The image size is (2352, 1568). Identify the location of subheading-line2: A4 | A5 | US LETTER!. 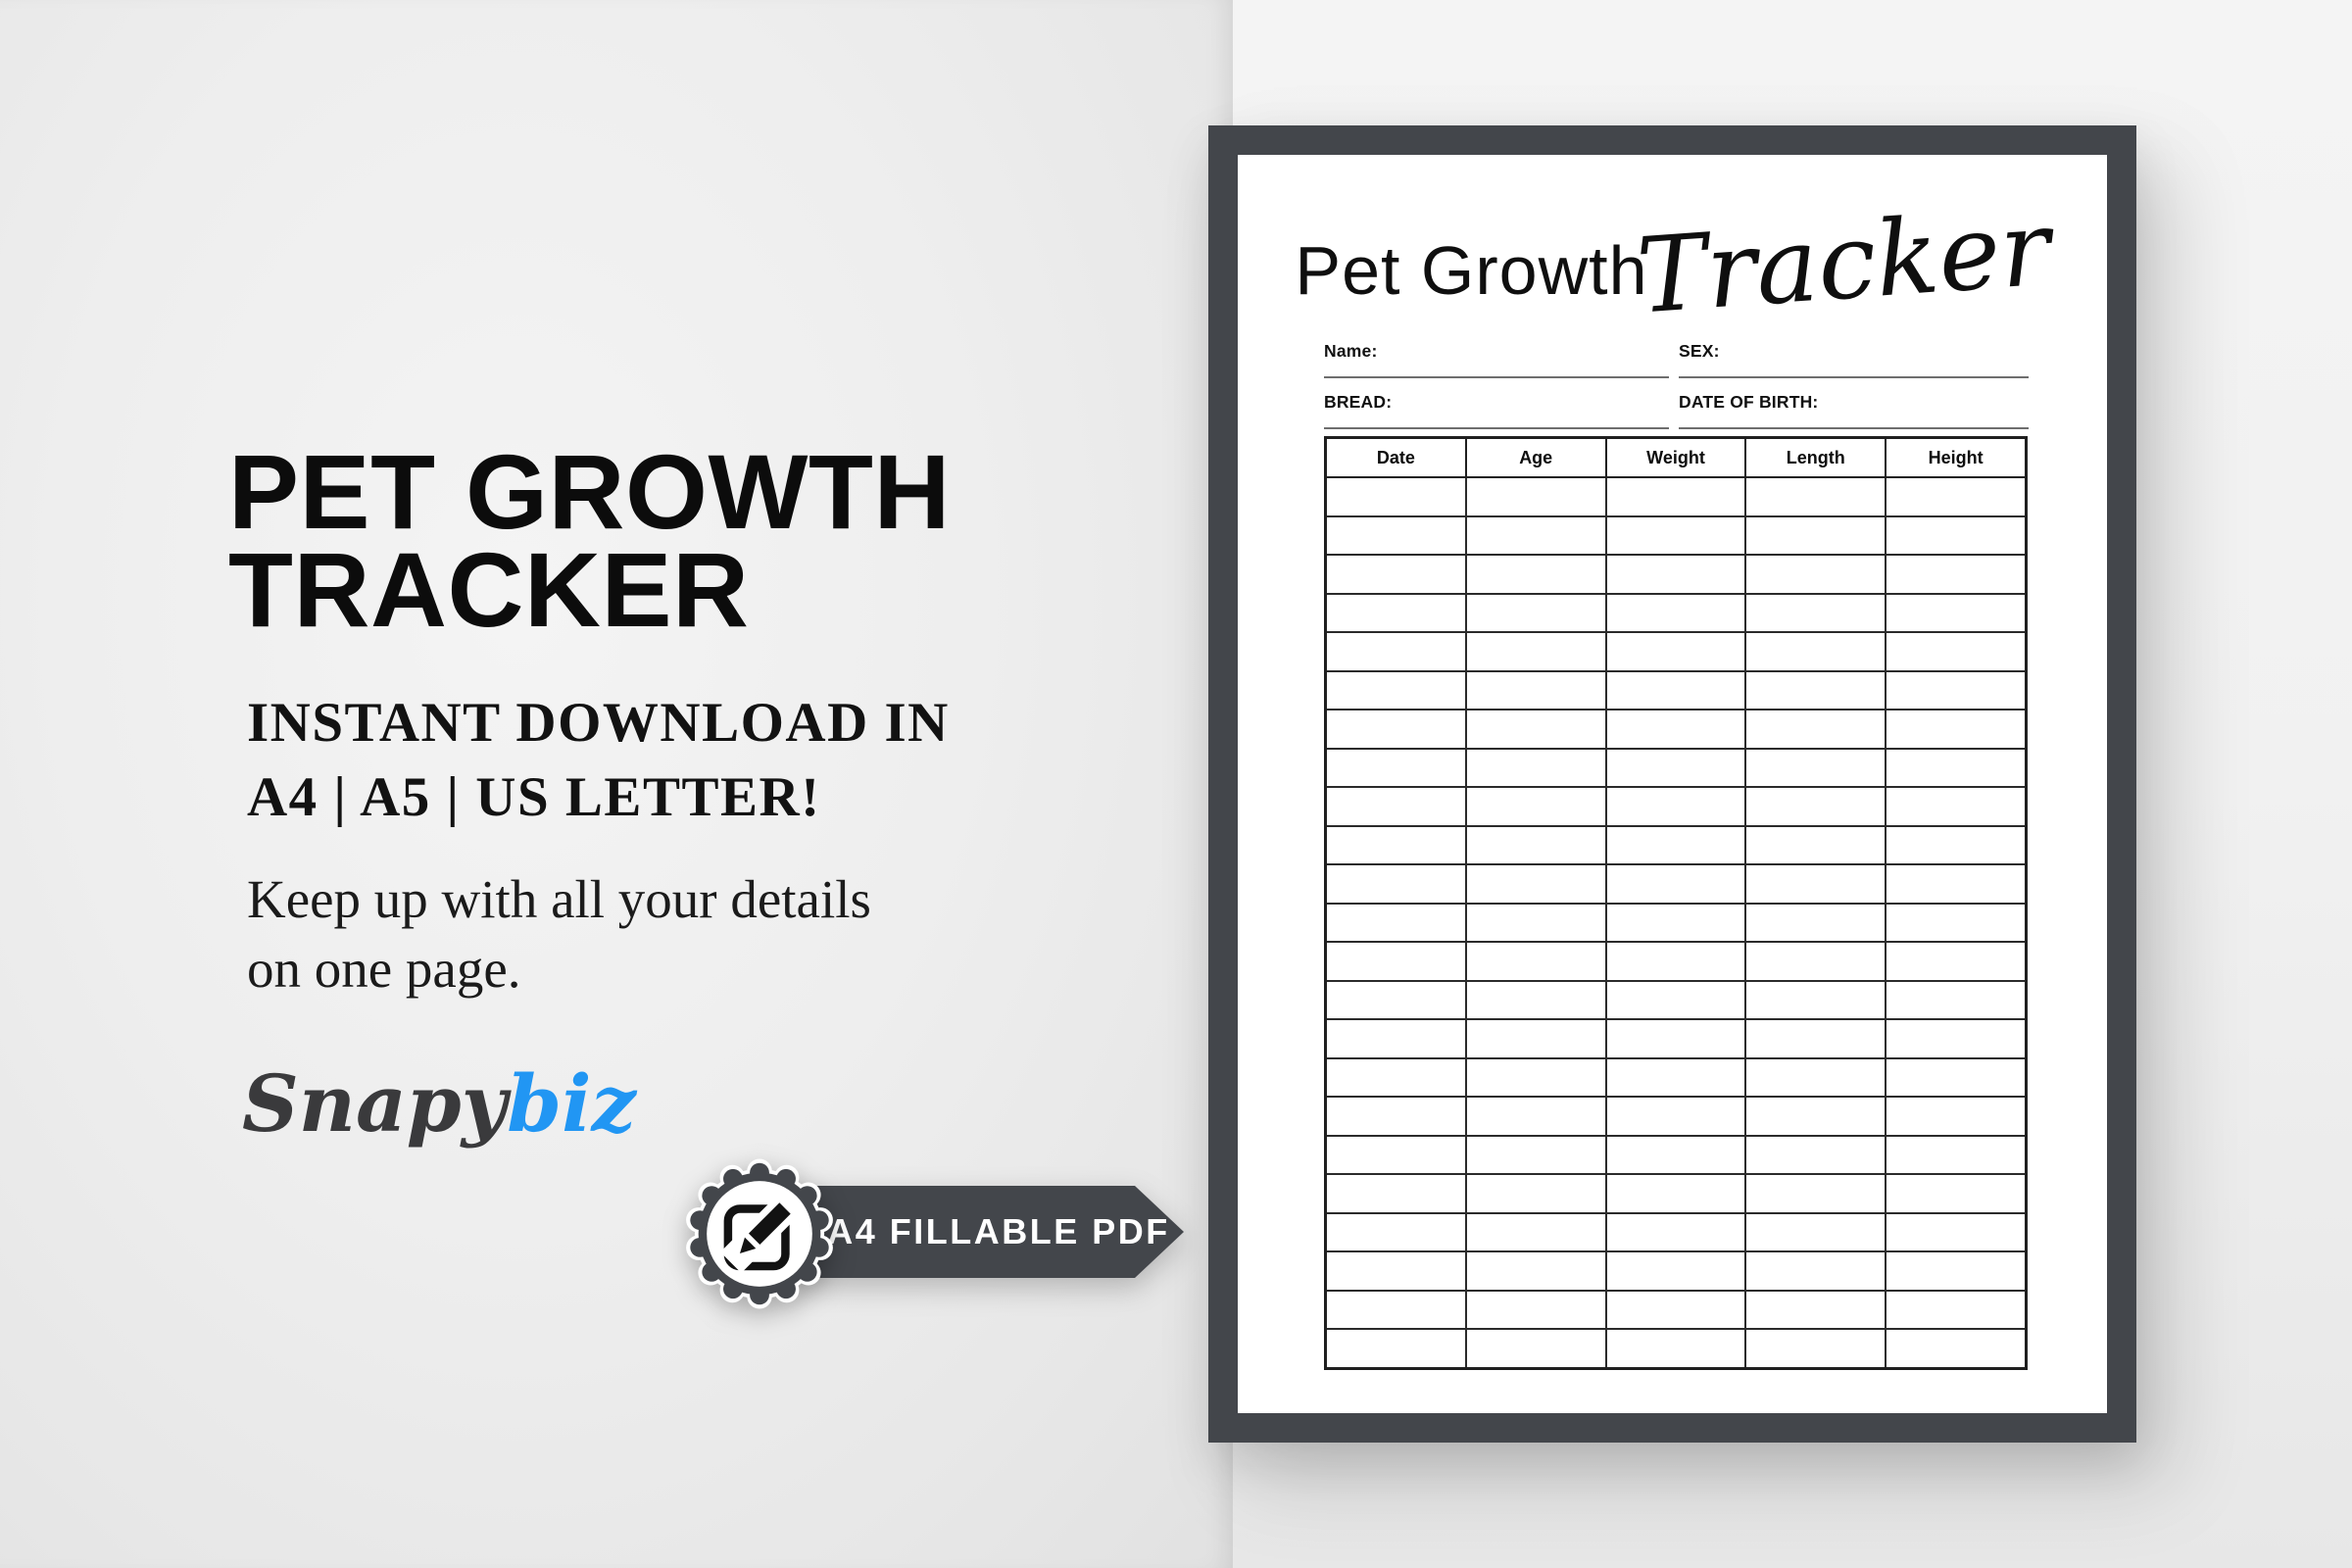
(534, 797).